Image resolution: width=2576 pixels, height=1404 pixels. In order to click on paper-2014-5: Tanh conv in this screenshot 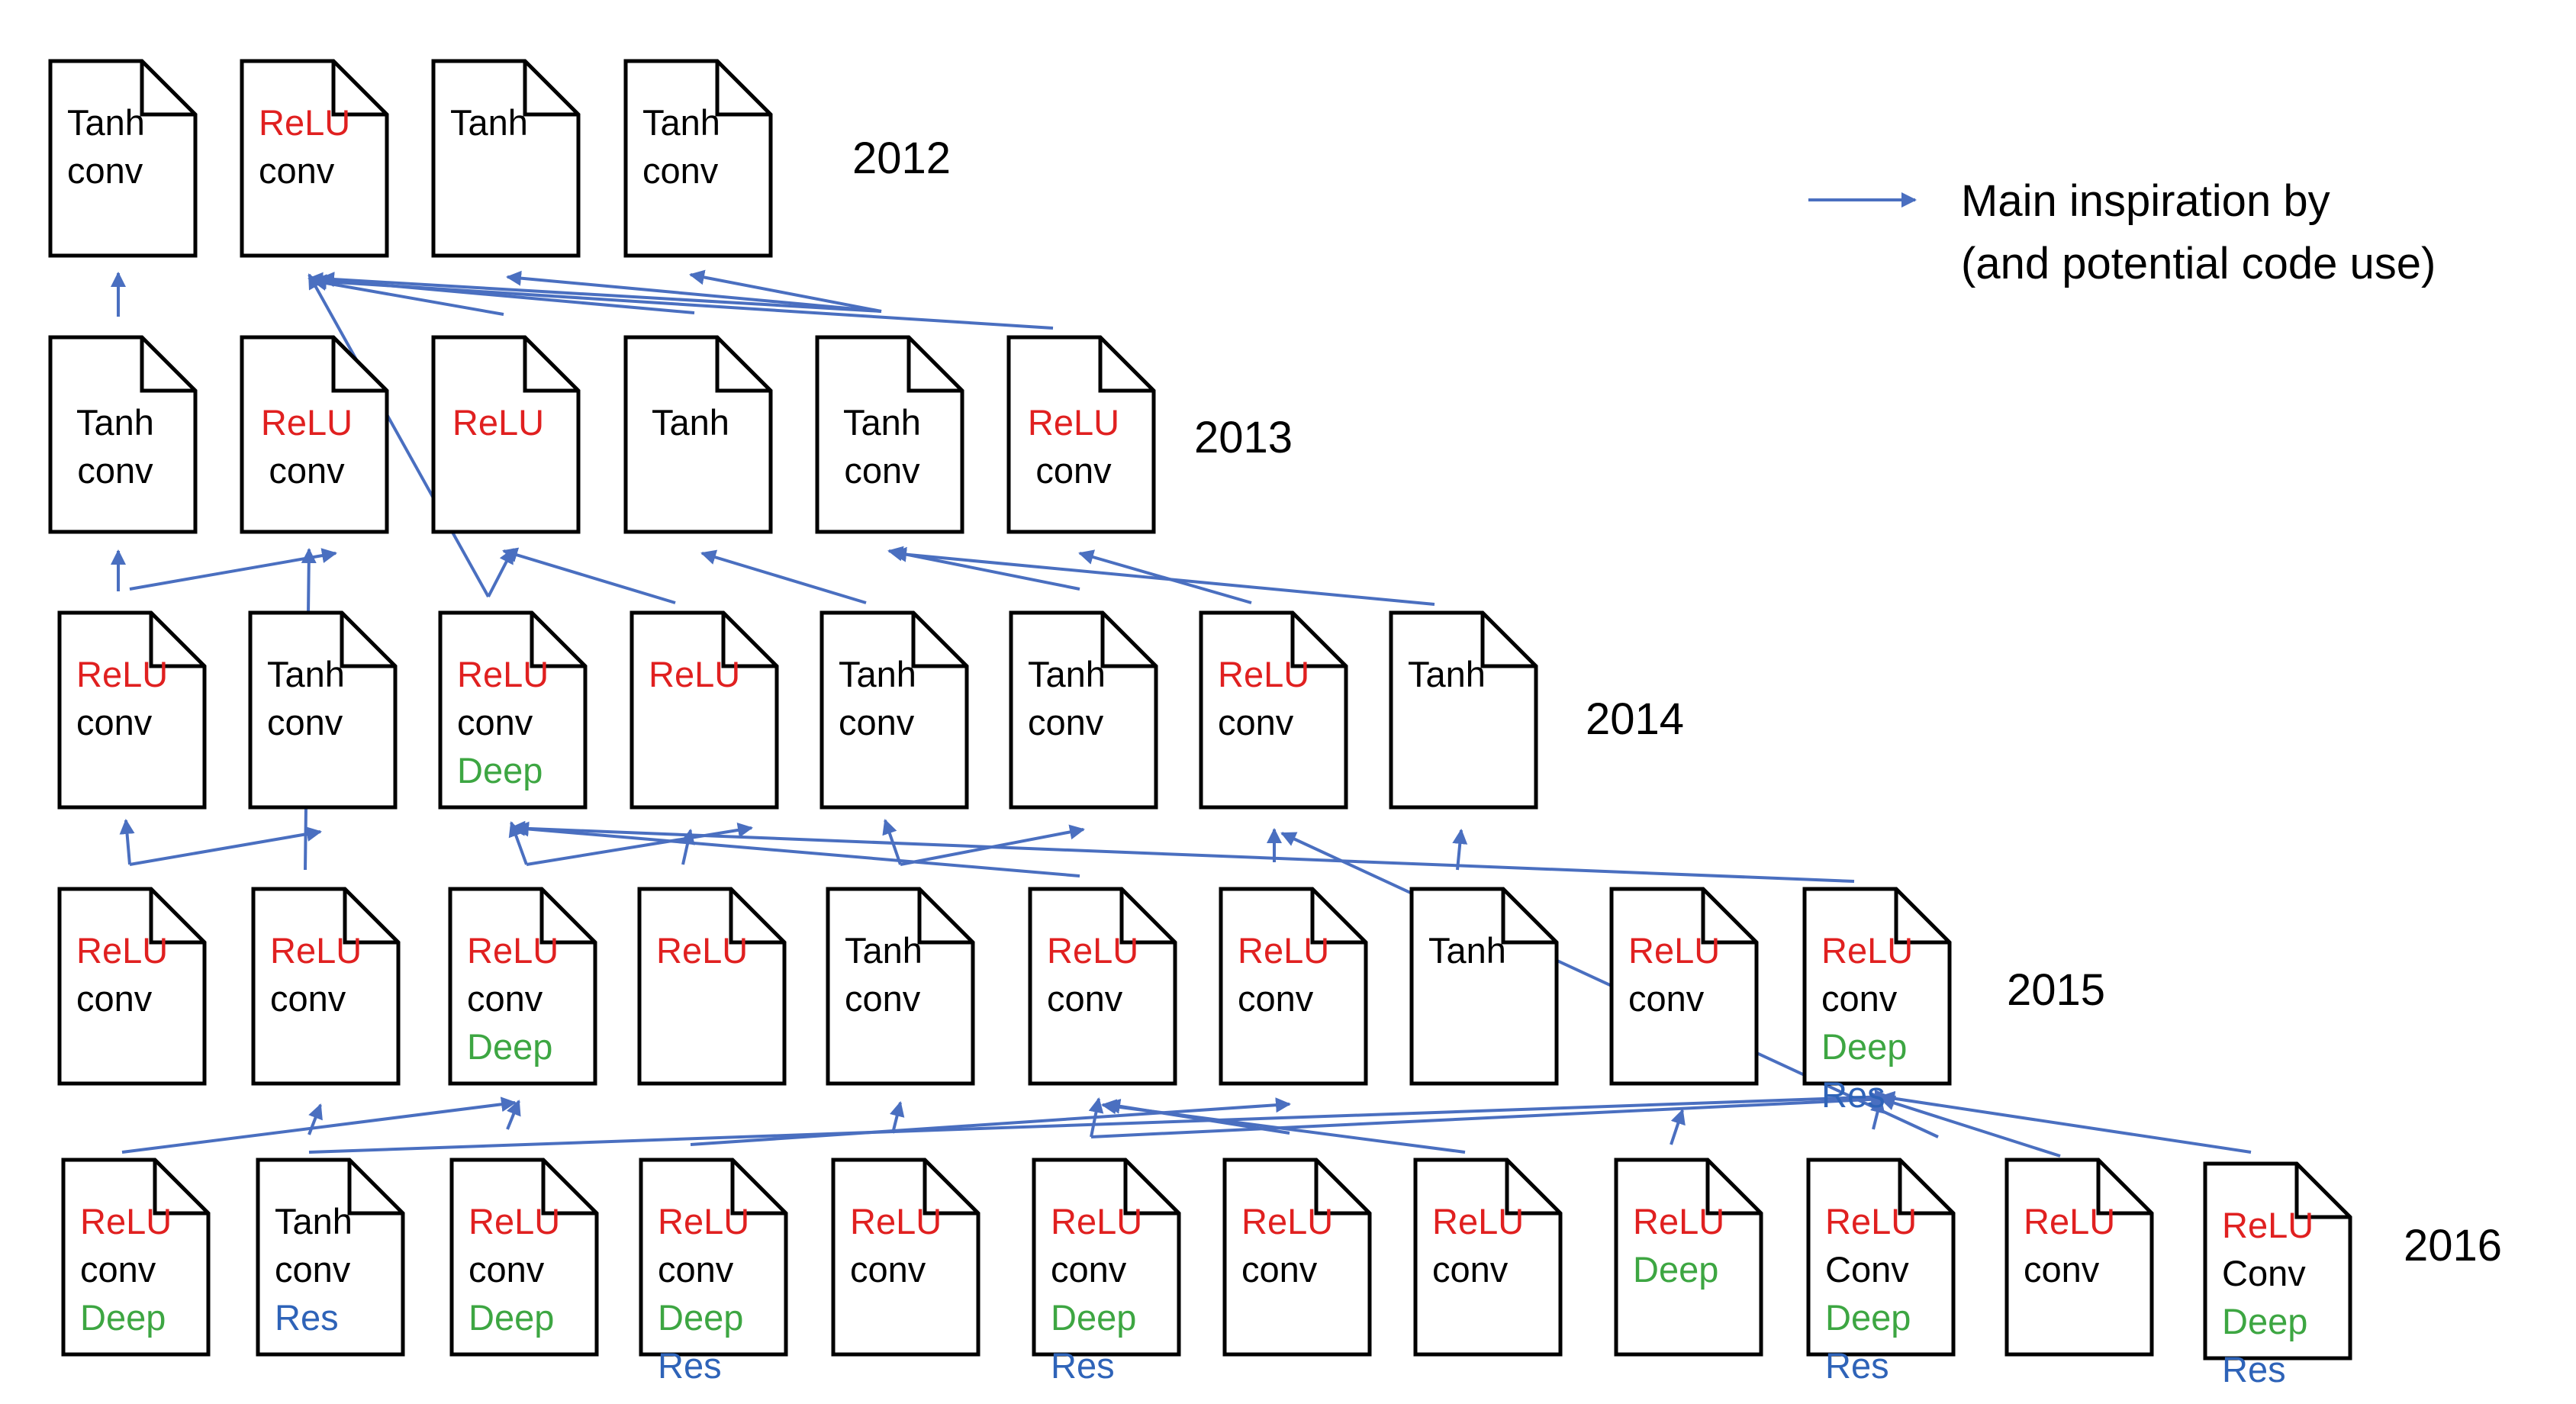, I will do `click(894, 710)`.